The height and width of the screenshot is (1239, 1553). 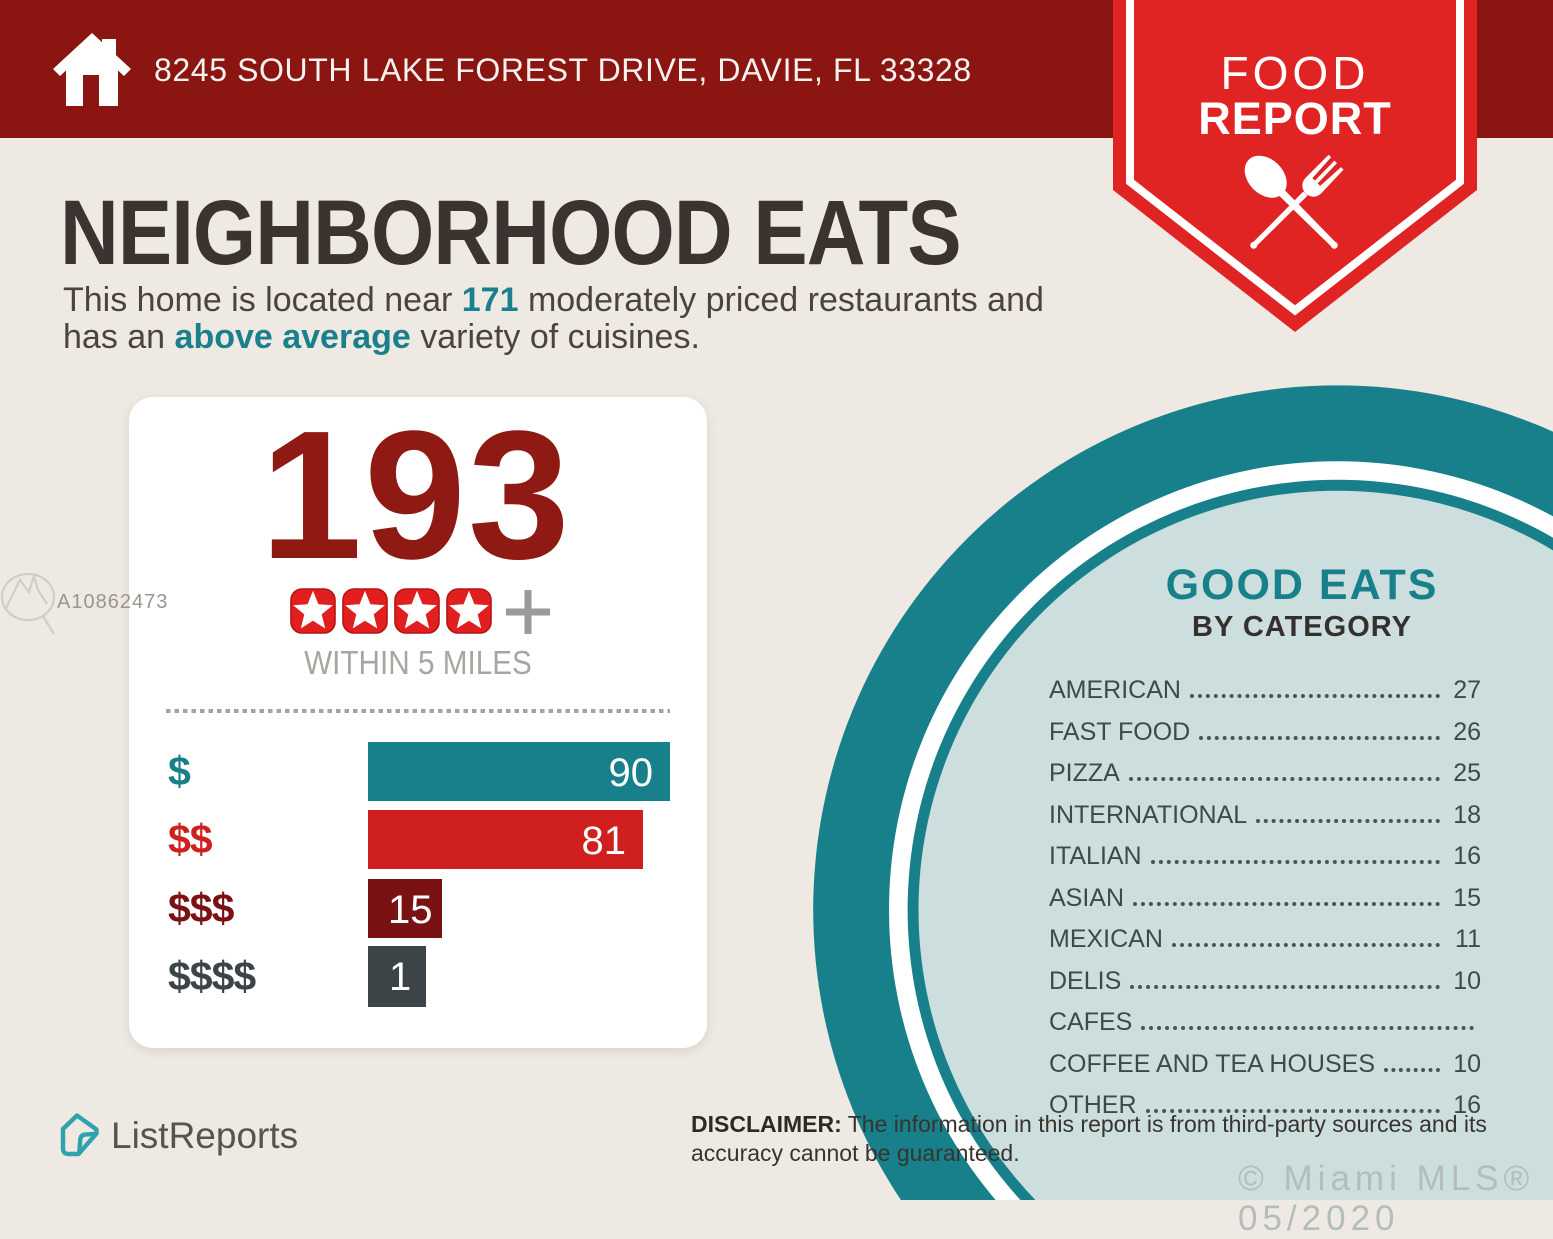 I want to click on svg-text: FOOD, so click(x=1295, y=73).